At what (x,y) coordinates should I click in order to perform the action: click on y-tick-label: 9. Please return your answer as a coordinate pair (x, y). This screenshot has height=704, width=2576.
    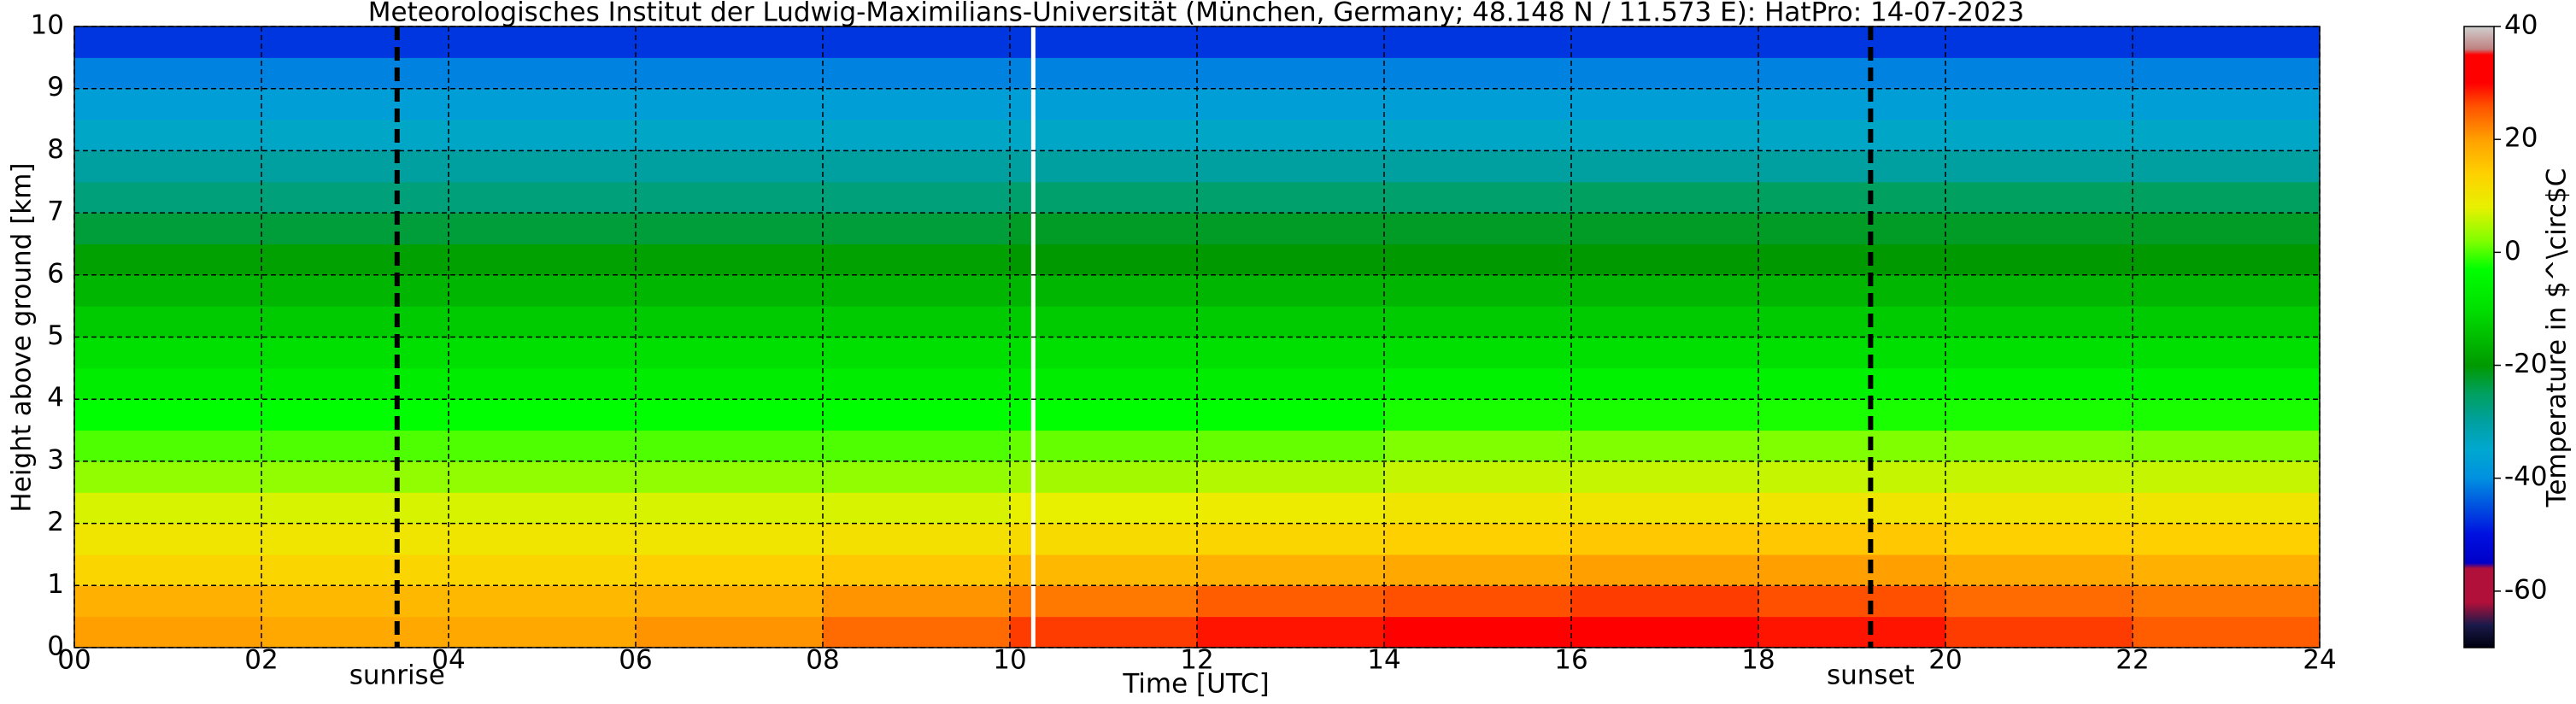
    Looking at the image, I should click on (55, 87).